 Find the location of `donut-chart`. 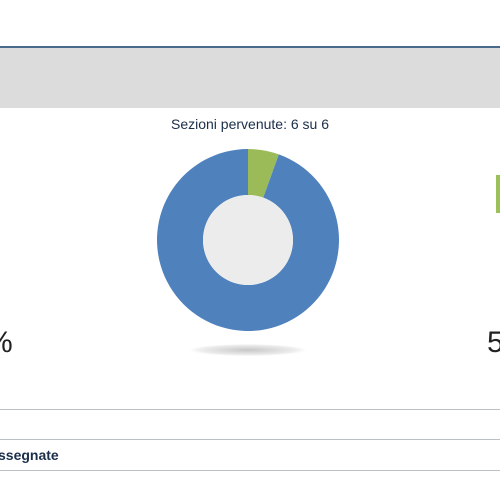

donut-chart is located at coordinates (247, 240).